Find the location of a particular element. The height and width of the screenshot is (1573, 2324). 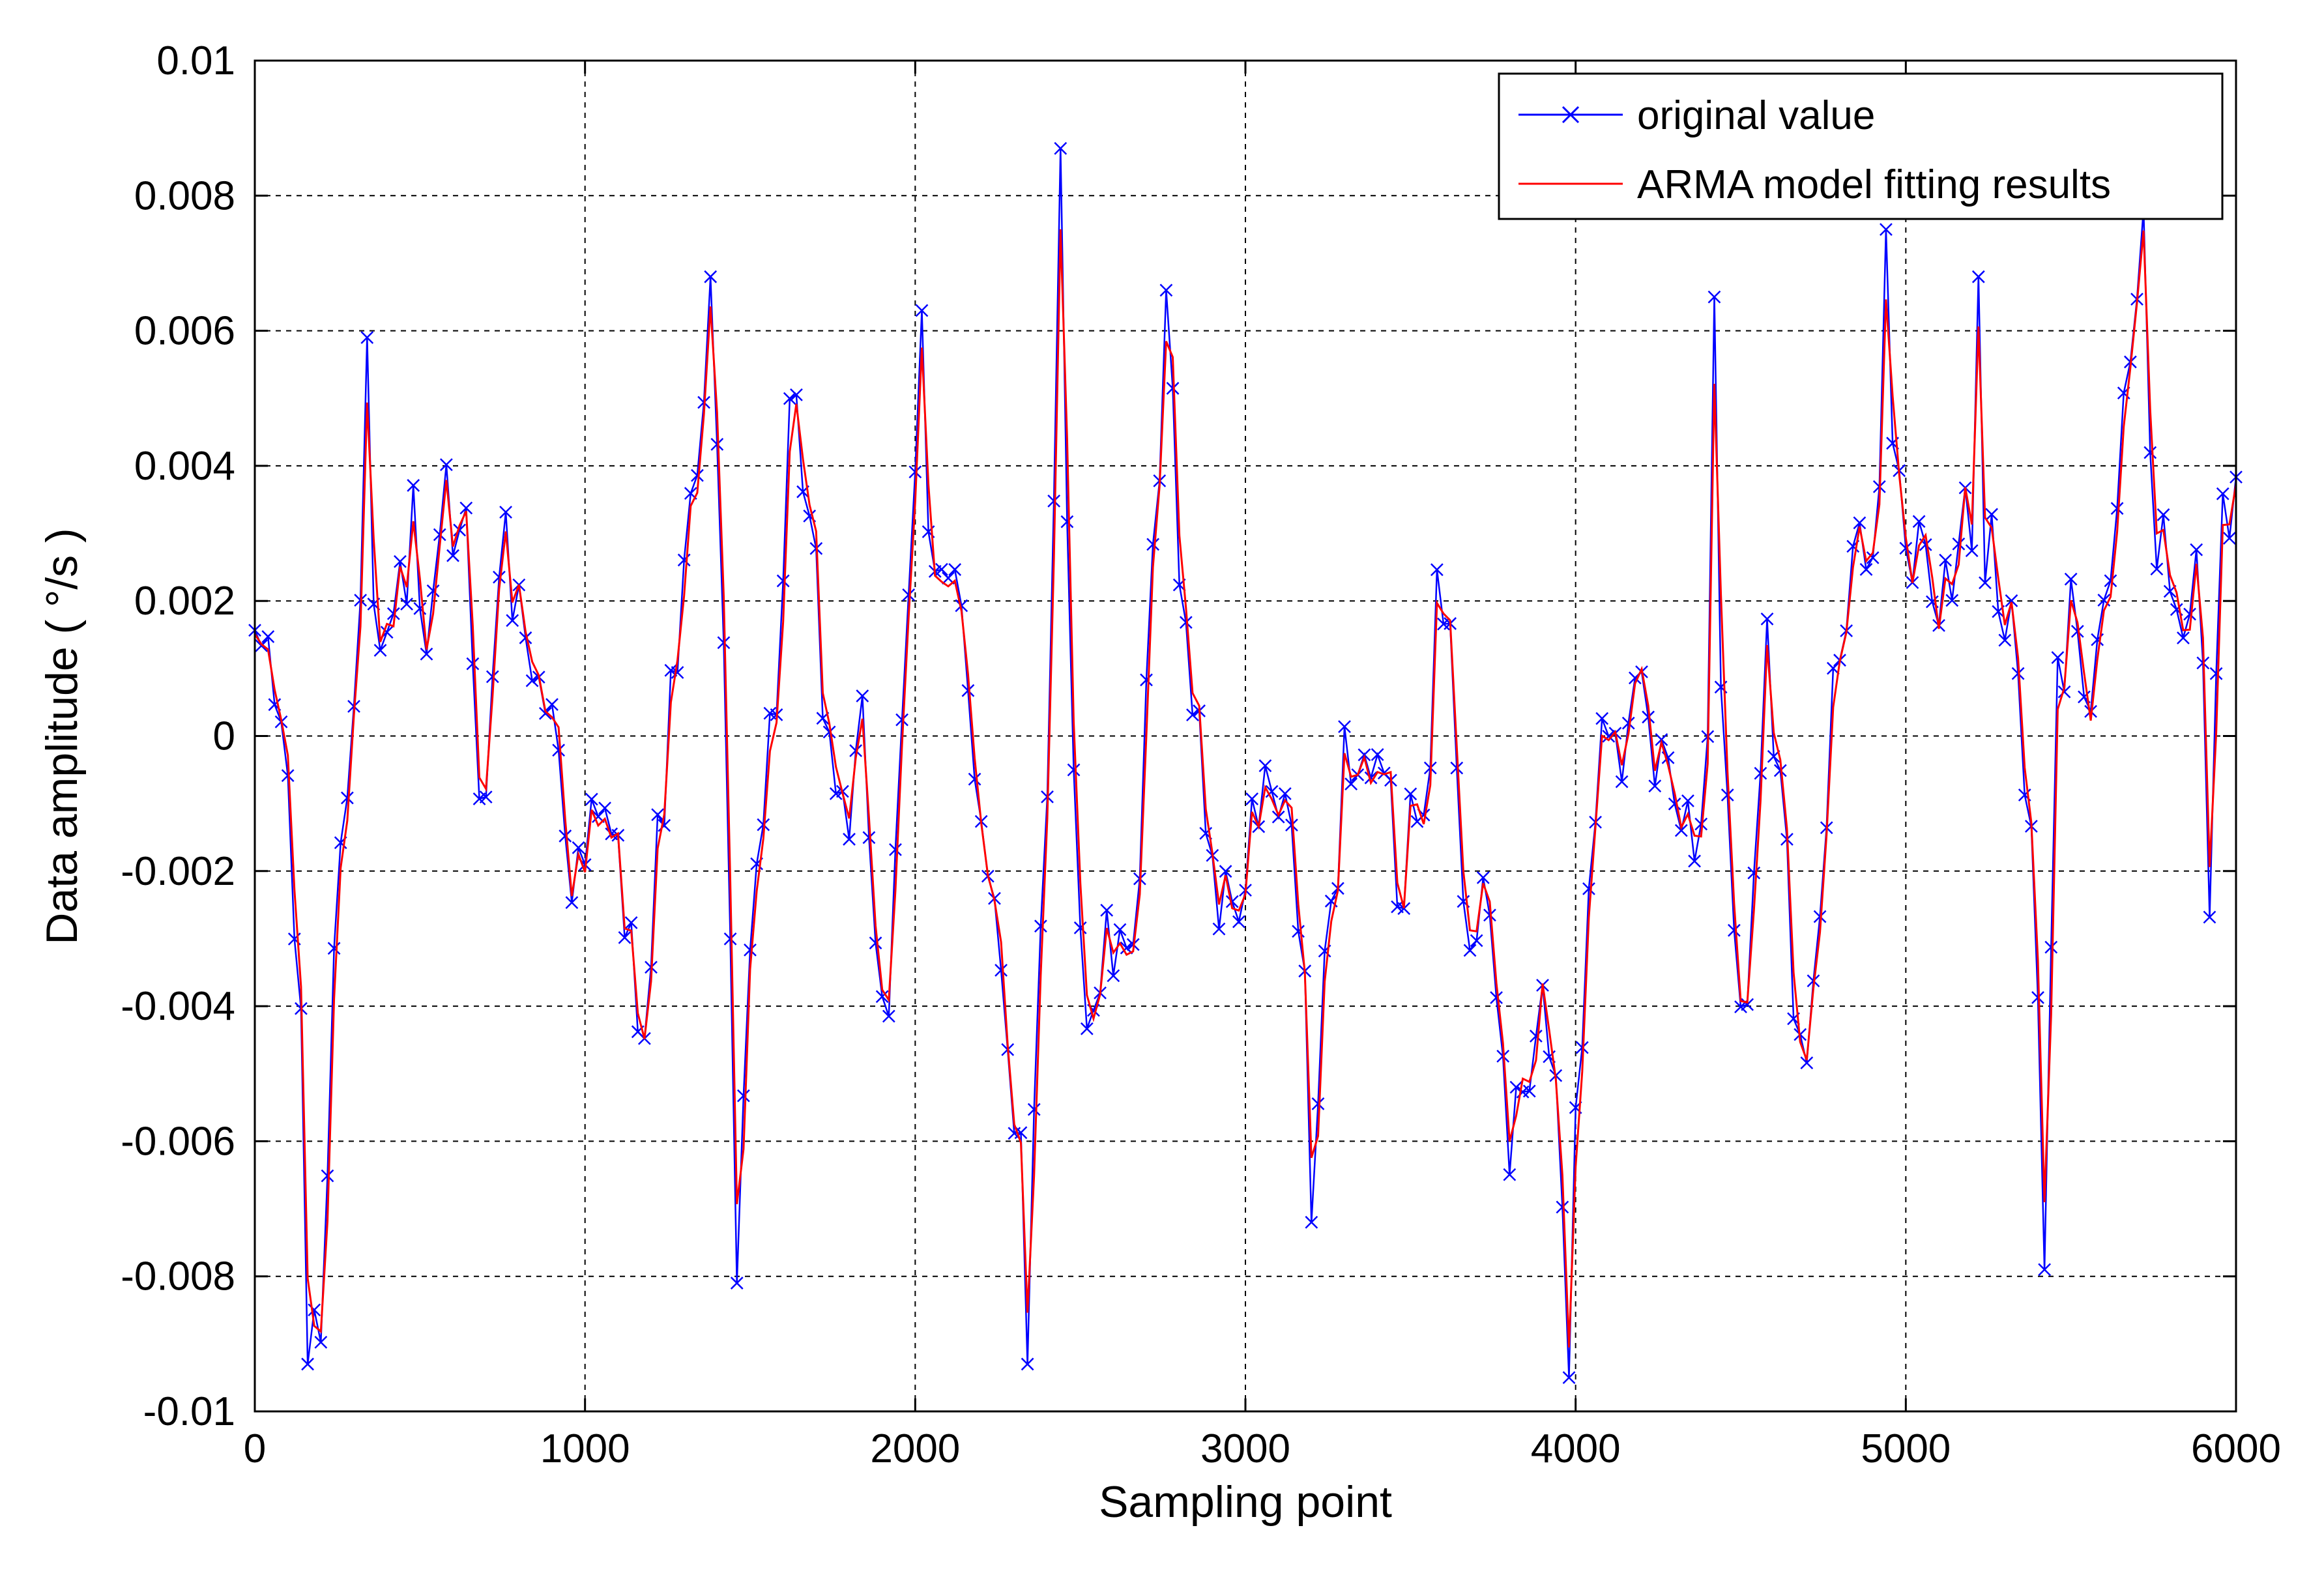

x-tick-label: 5000 is located at coordinates (1906, 1448).